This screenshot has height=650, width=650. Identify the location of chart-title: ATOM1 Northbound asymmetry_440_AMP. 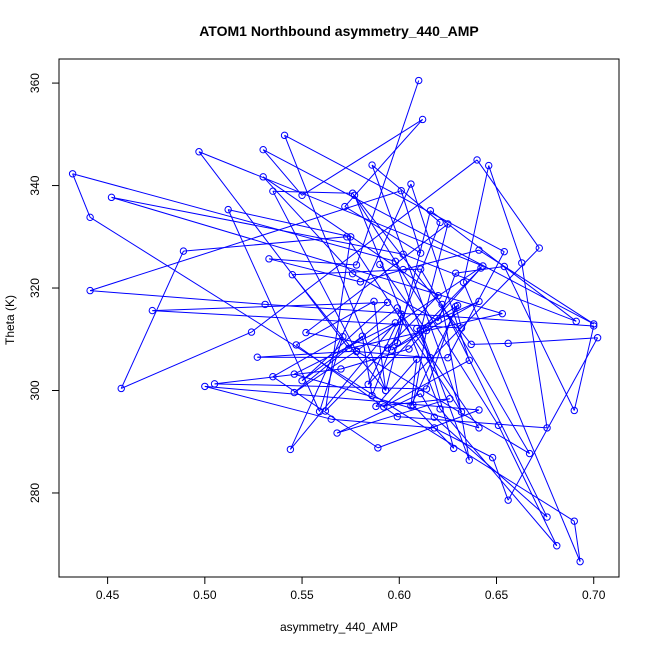
(339, 31).